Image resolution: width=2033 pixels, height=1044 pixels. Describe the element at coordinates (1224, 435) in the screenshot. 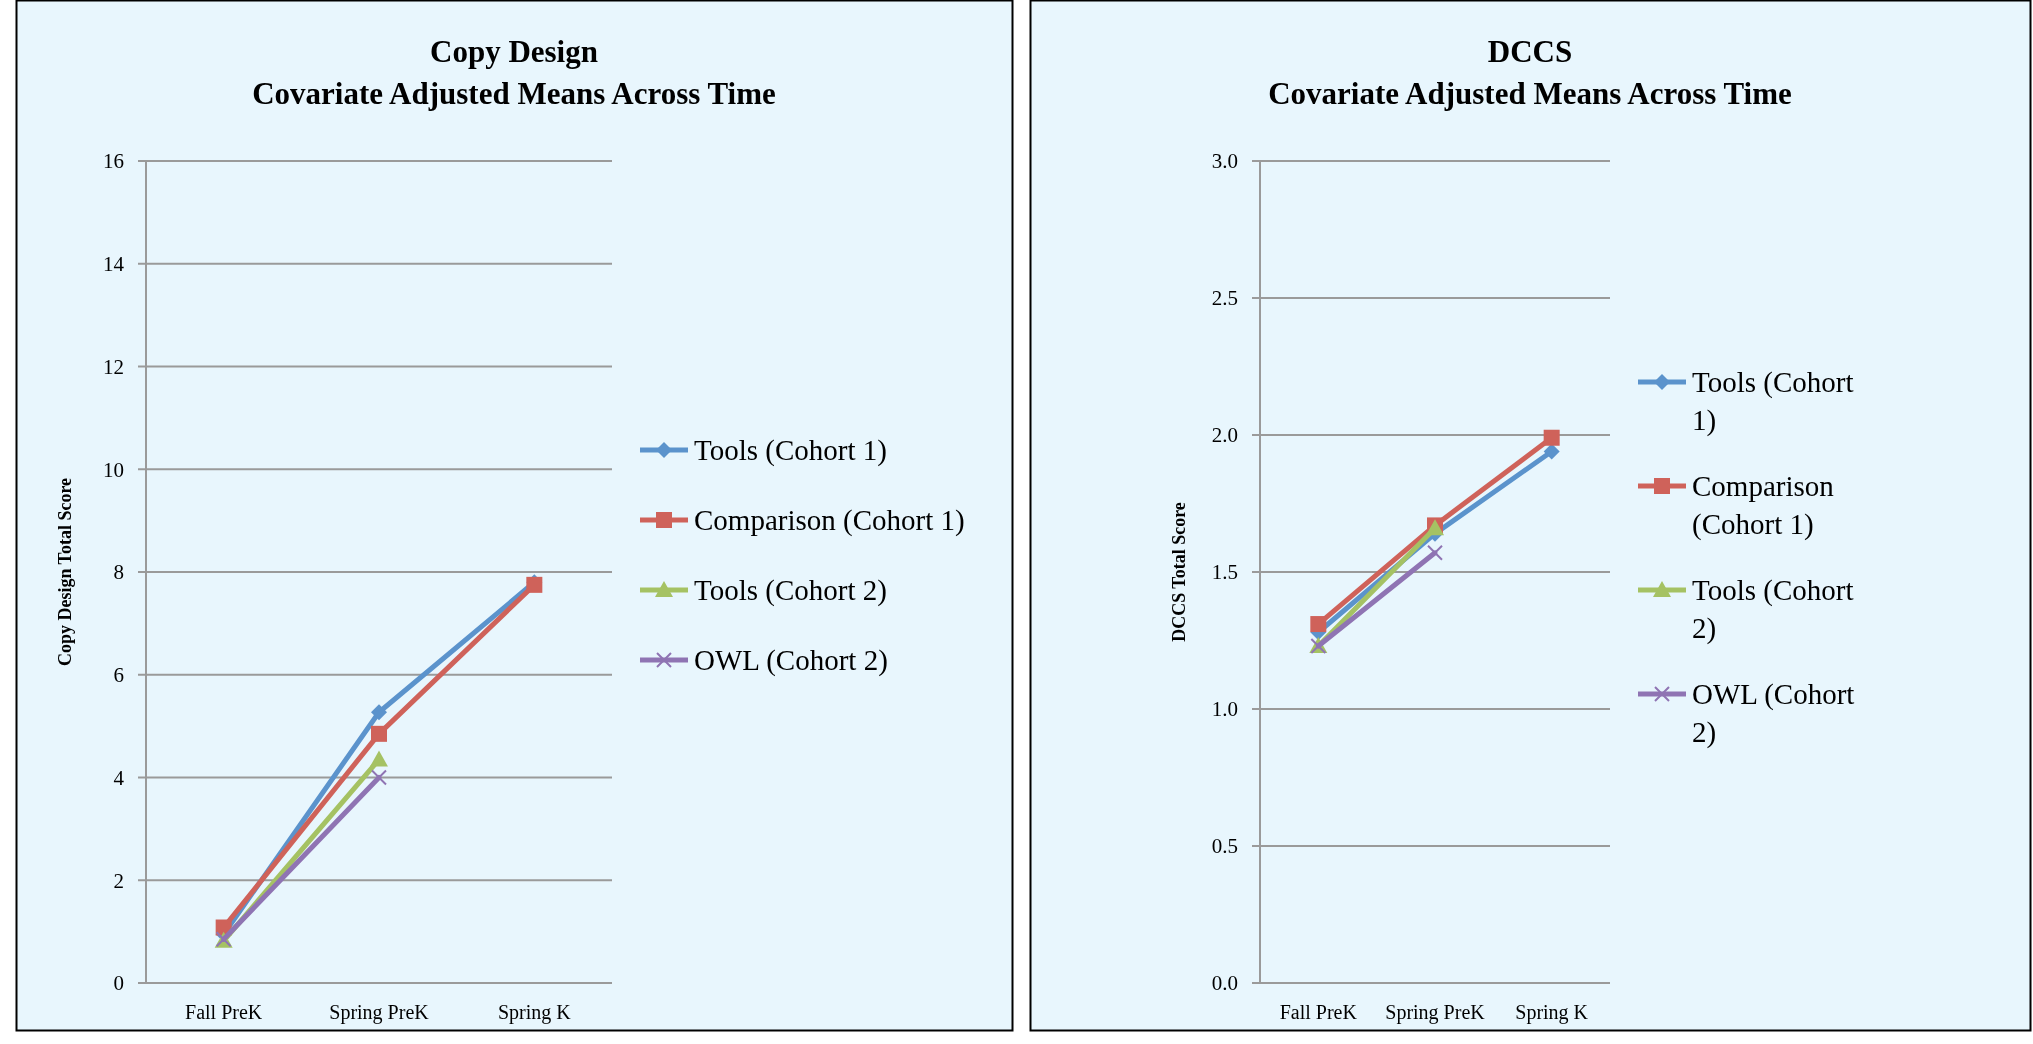

I see `y-tick-label: 2.0` at that location.